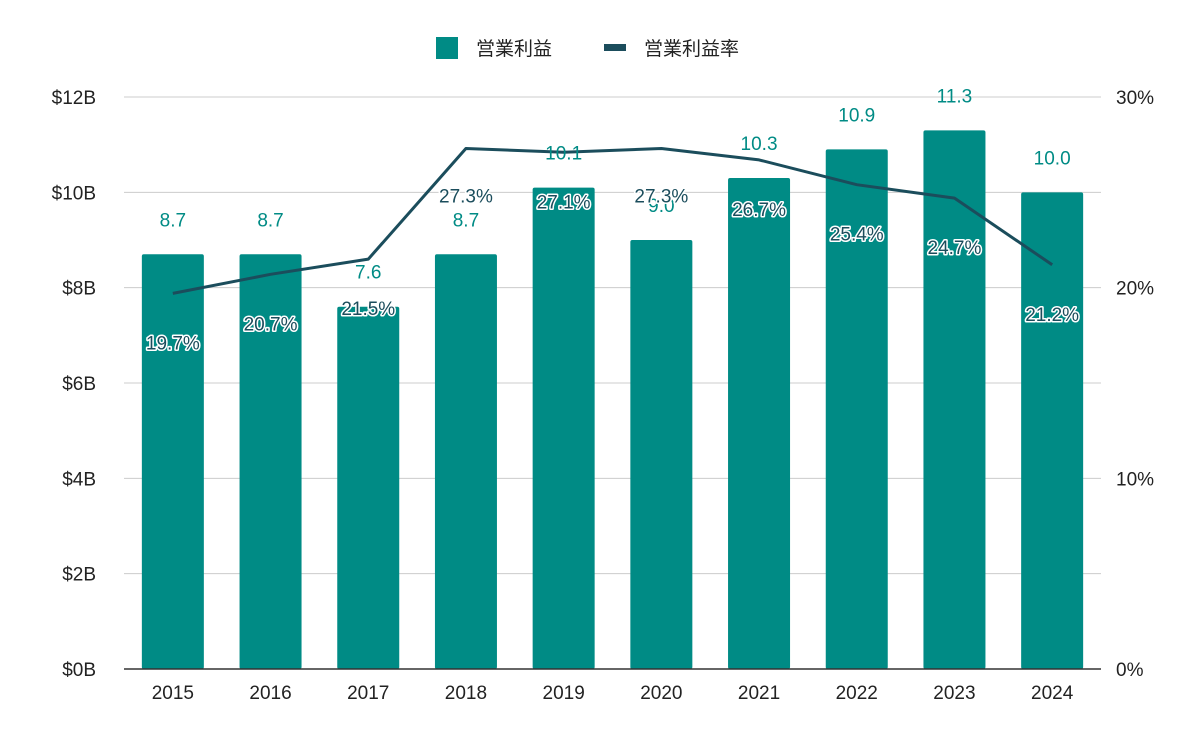 This screenshot has width=1200, height=742. What do you see at coordinates (759, 210) in the screenshot?
I see `line-data-label: 26.7%` at bounding box center [759, 210].